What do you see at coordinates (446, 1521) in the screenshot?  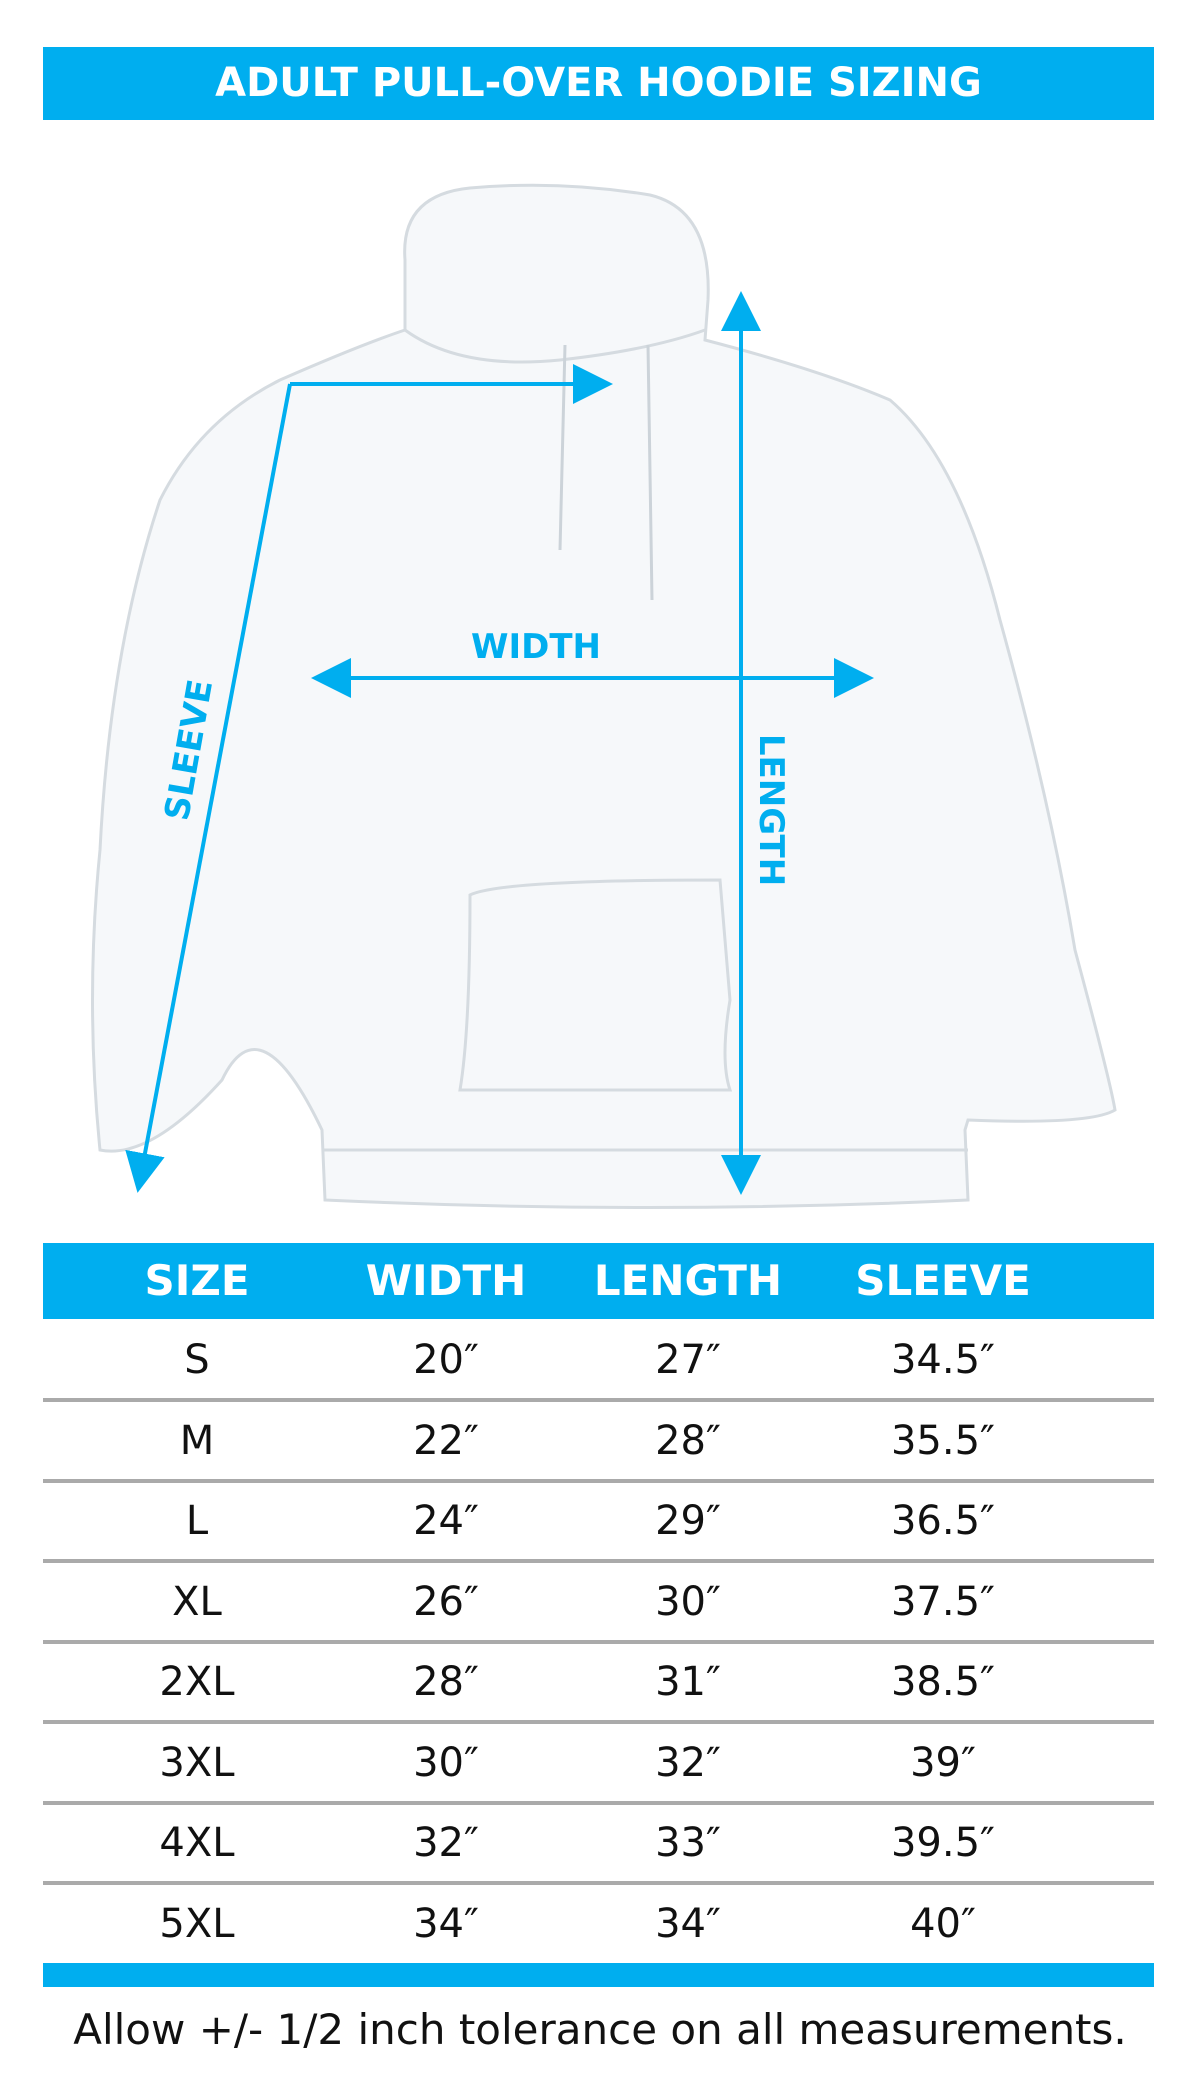 I see `cell-width: 24″` at bounding box center [446, 1521].